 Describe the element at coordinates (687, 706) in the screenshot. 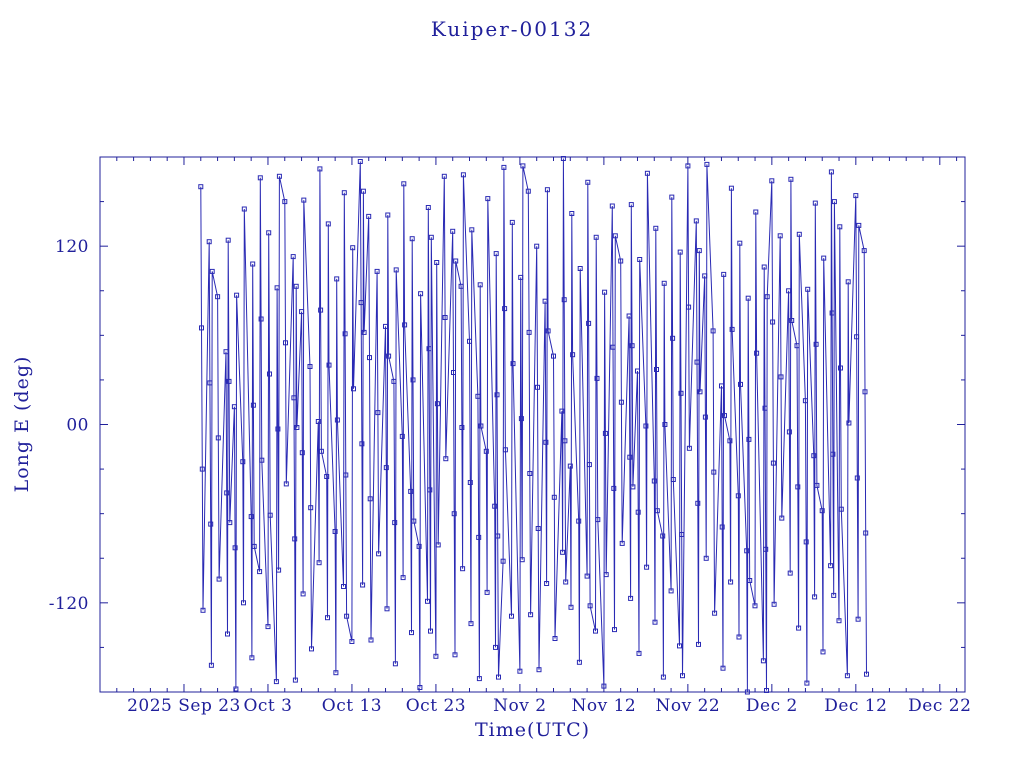

I see `x-tick-label: Nov 22` at that location.